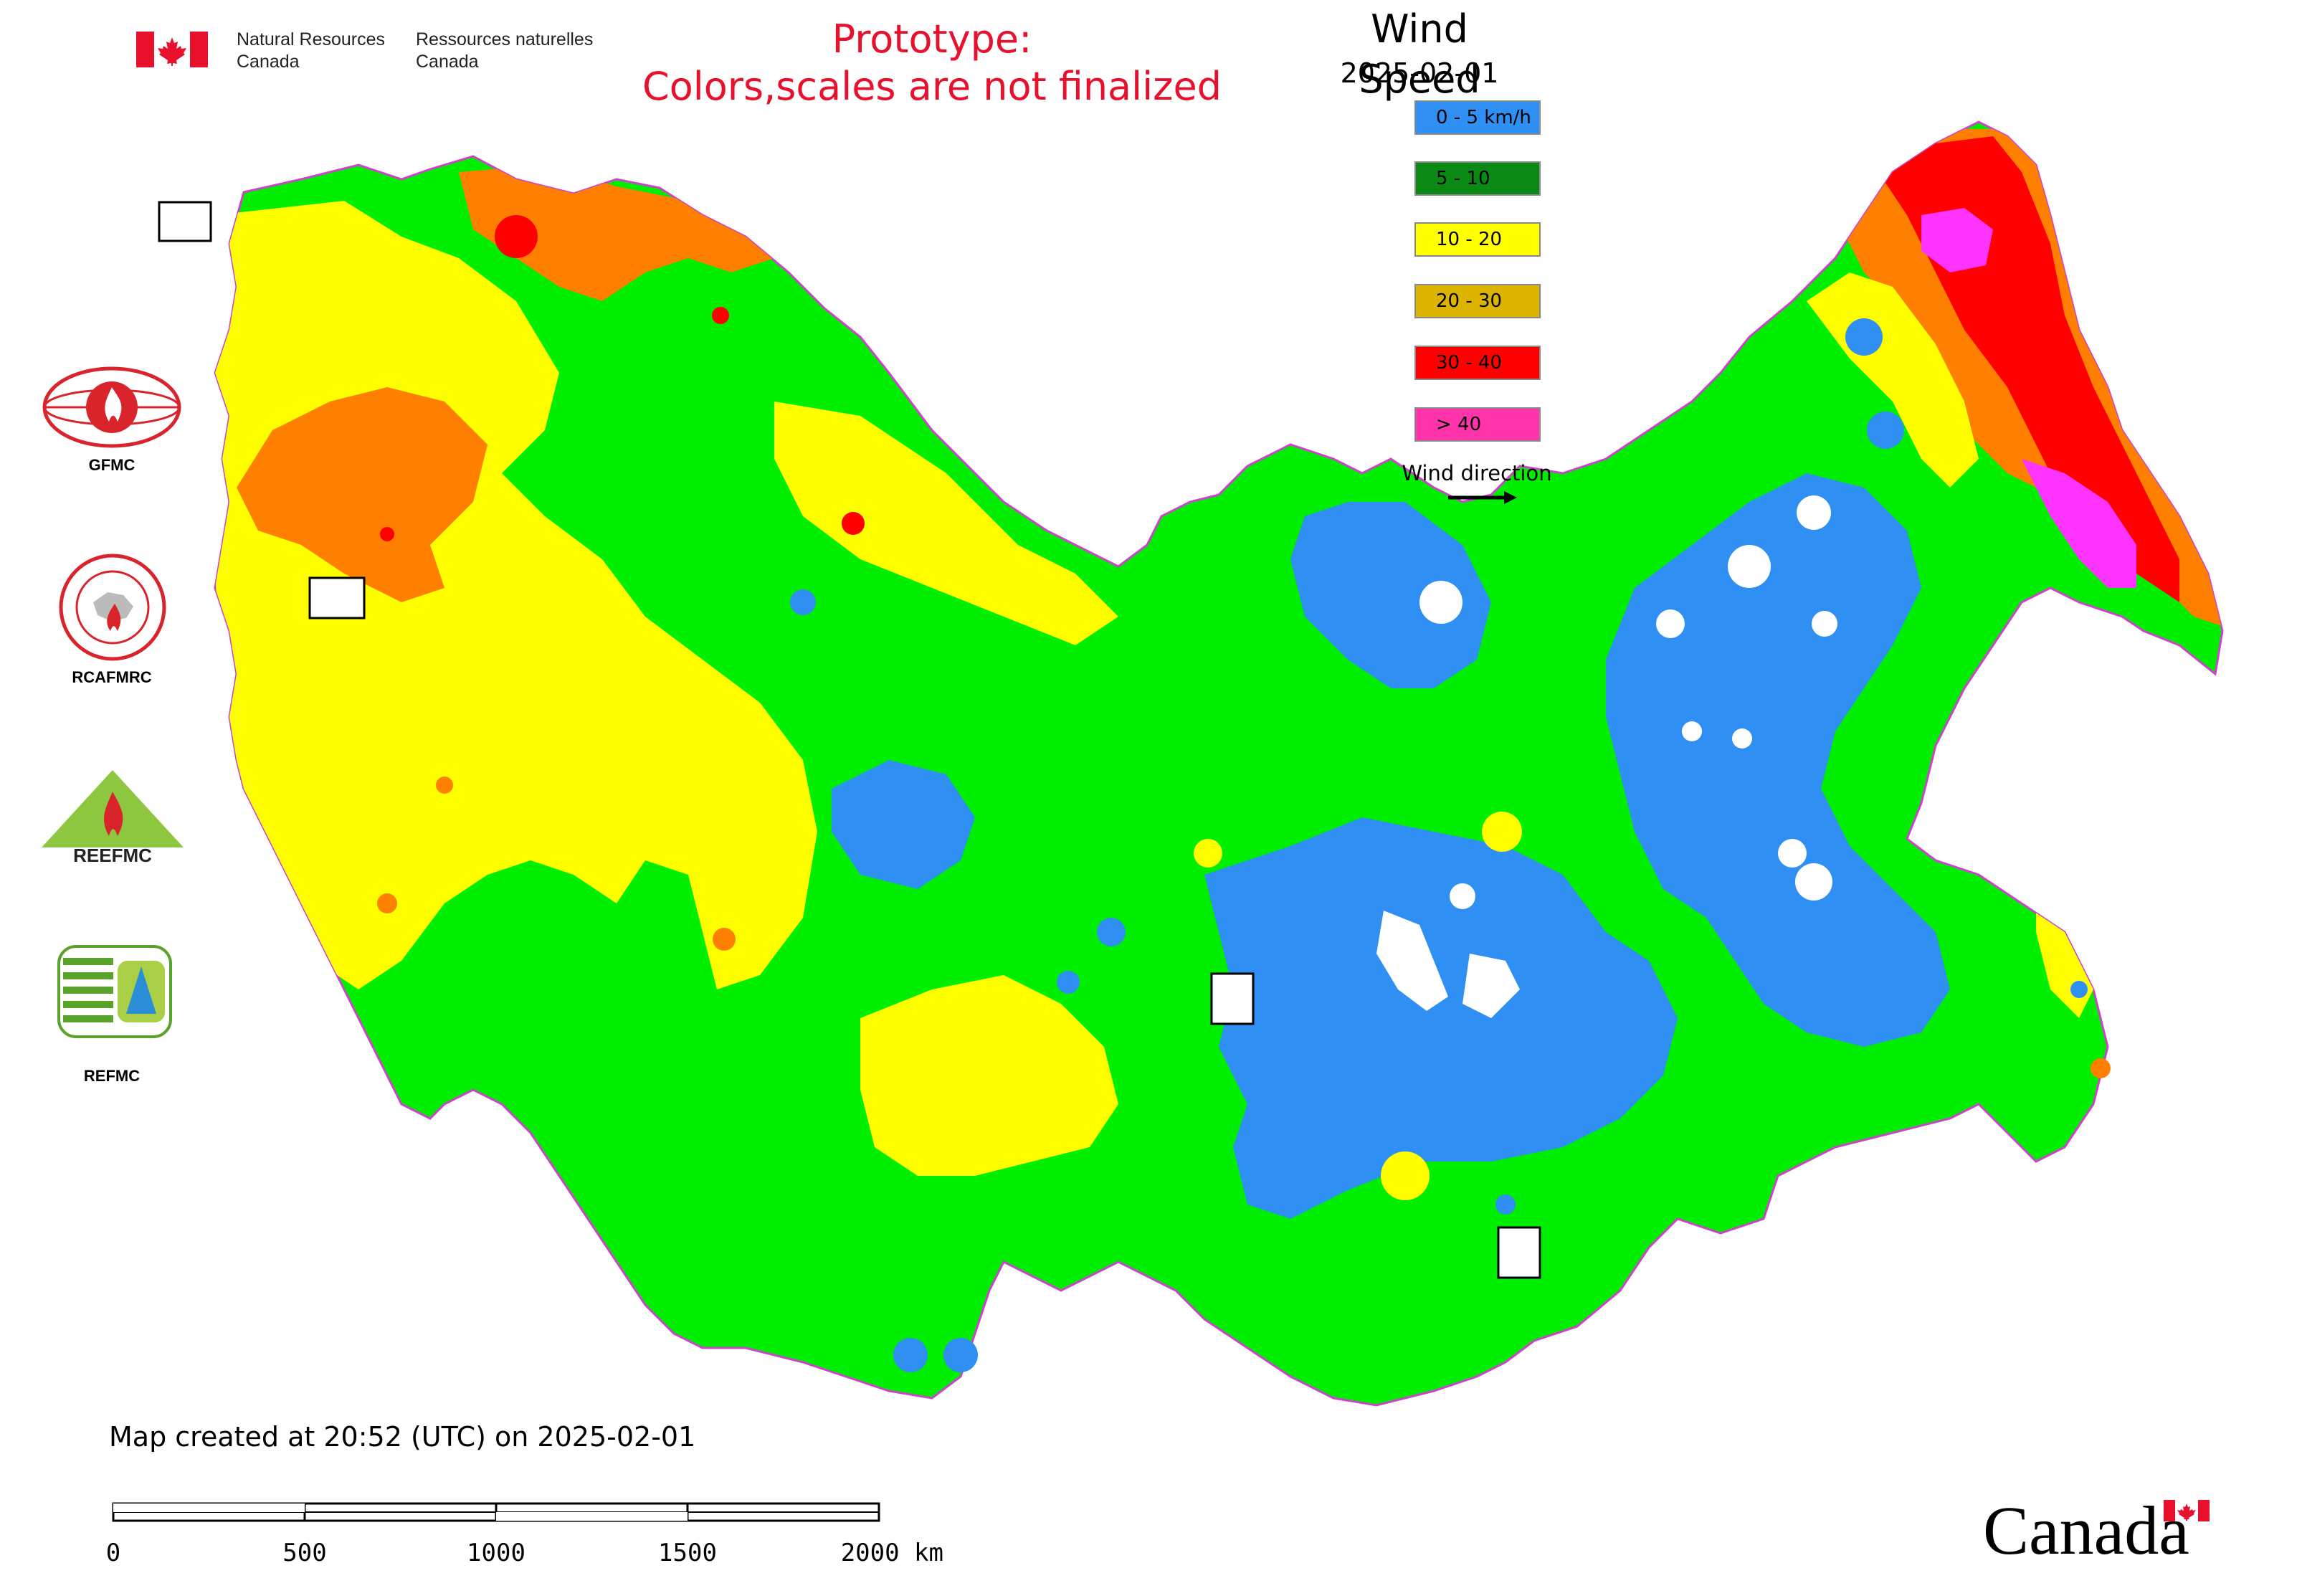 The image size is (2302, 1596). Describe the element at coordinates (112, 465) in the screenshot. I see `gfmc-logo-label: GFMC` at that location.